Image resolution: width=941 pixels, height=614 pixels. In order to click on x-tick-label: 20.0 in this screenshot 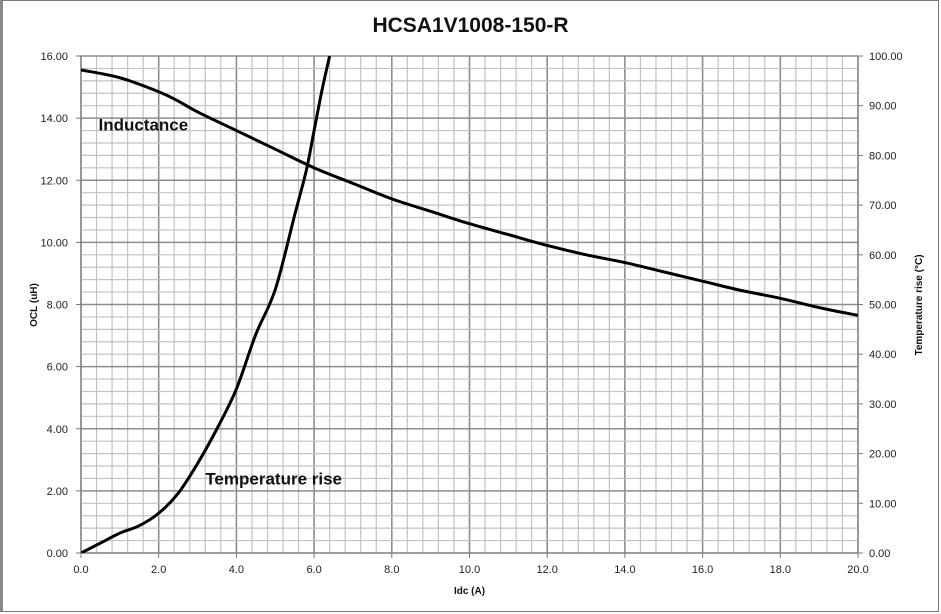, I will do `click(857, 570)`.